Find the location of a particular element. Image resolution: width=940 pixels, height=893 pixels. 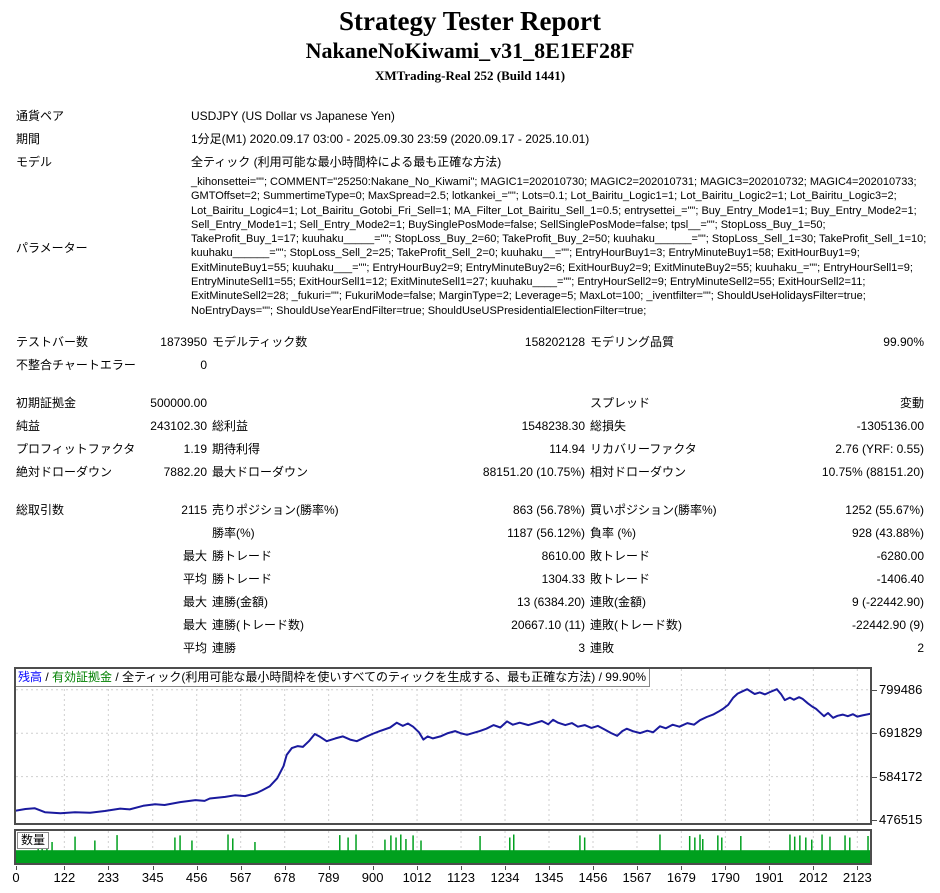

stat-cell: 不整合チャートエラー is located at coordinates (76, 365).